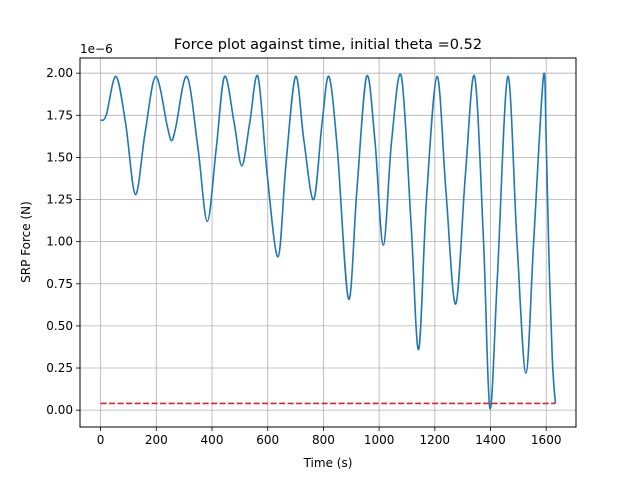 Image resolution: width=640 pixels, height=480 pixels. Describe the element at coordinates (59, 115) in the screenshot. I see `y-tick-label: 1.75` at that location.